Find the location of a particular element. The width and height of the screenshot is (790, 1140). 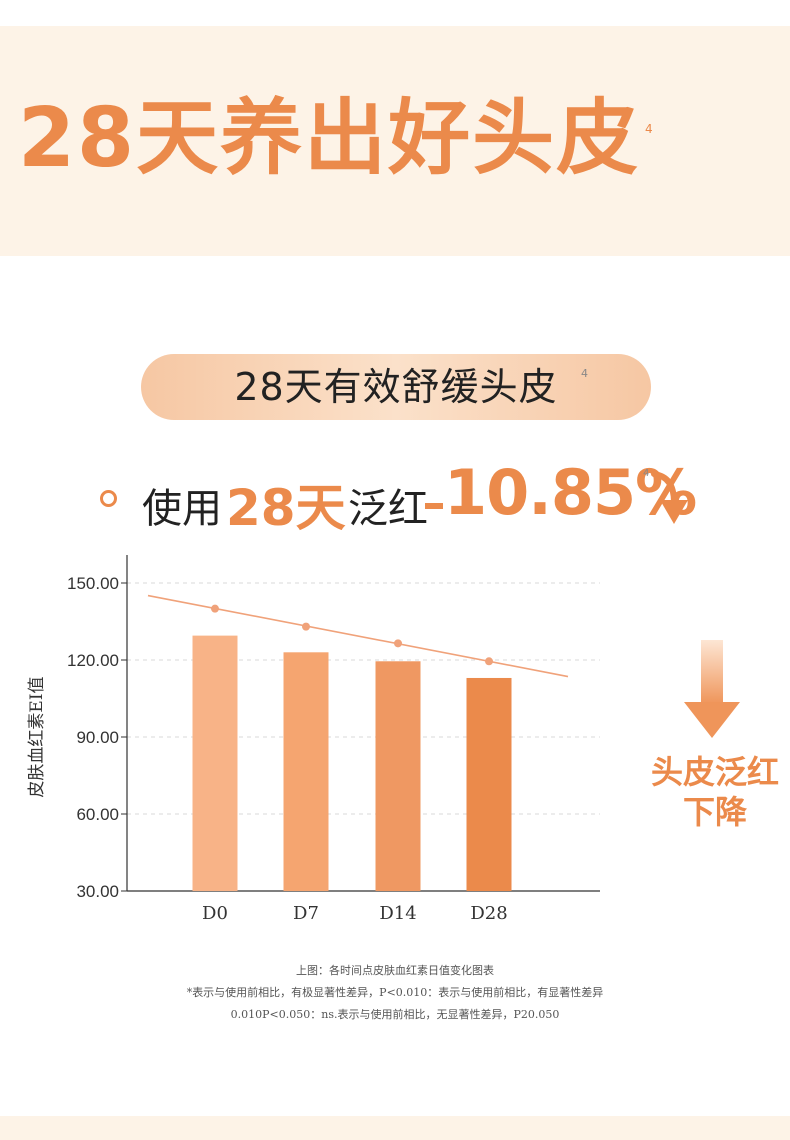

x-tick-label: D0 is located at coordinates (215, 913).